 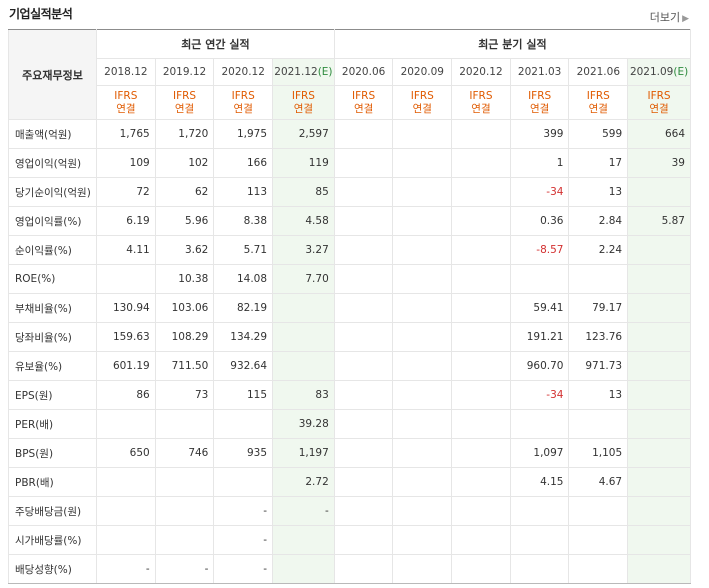 What do you see at coordinates (184, 395) in the screenshot?
I see `table-cell: 73` at bounding box center [184, 395].